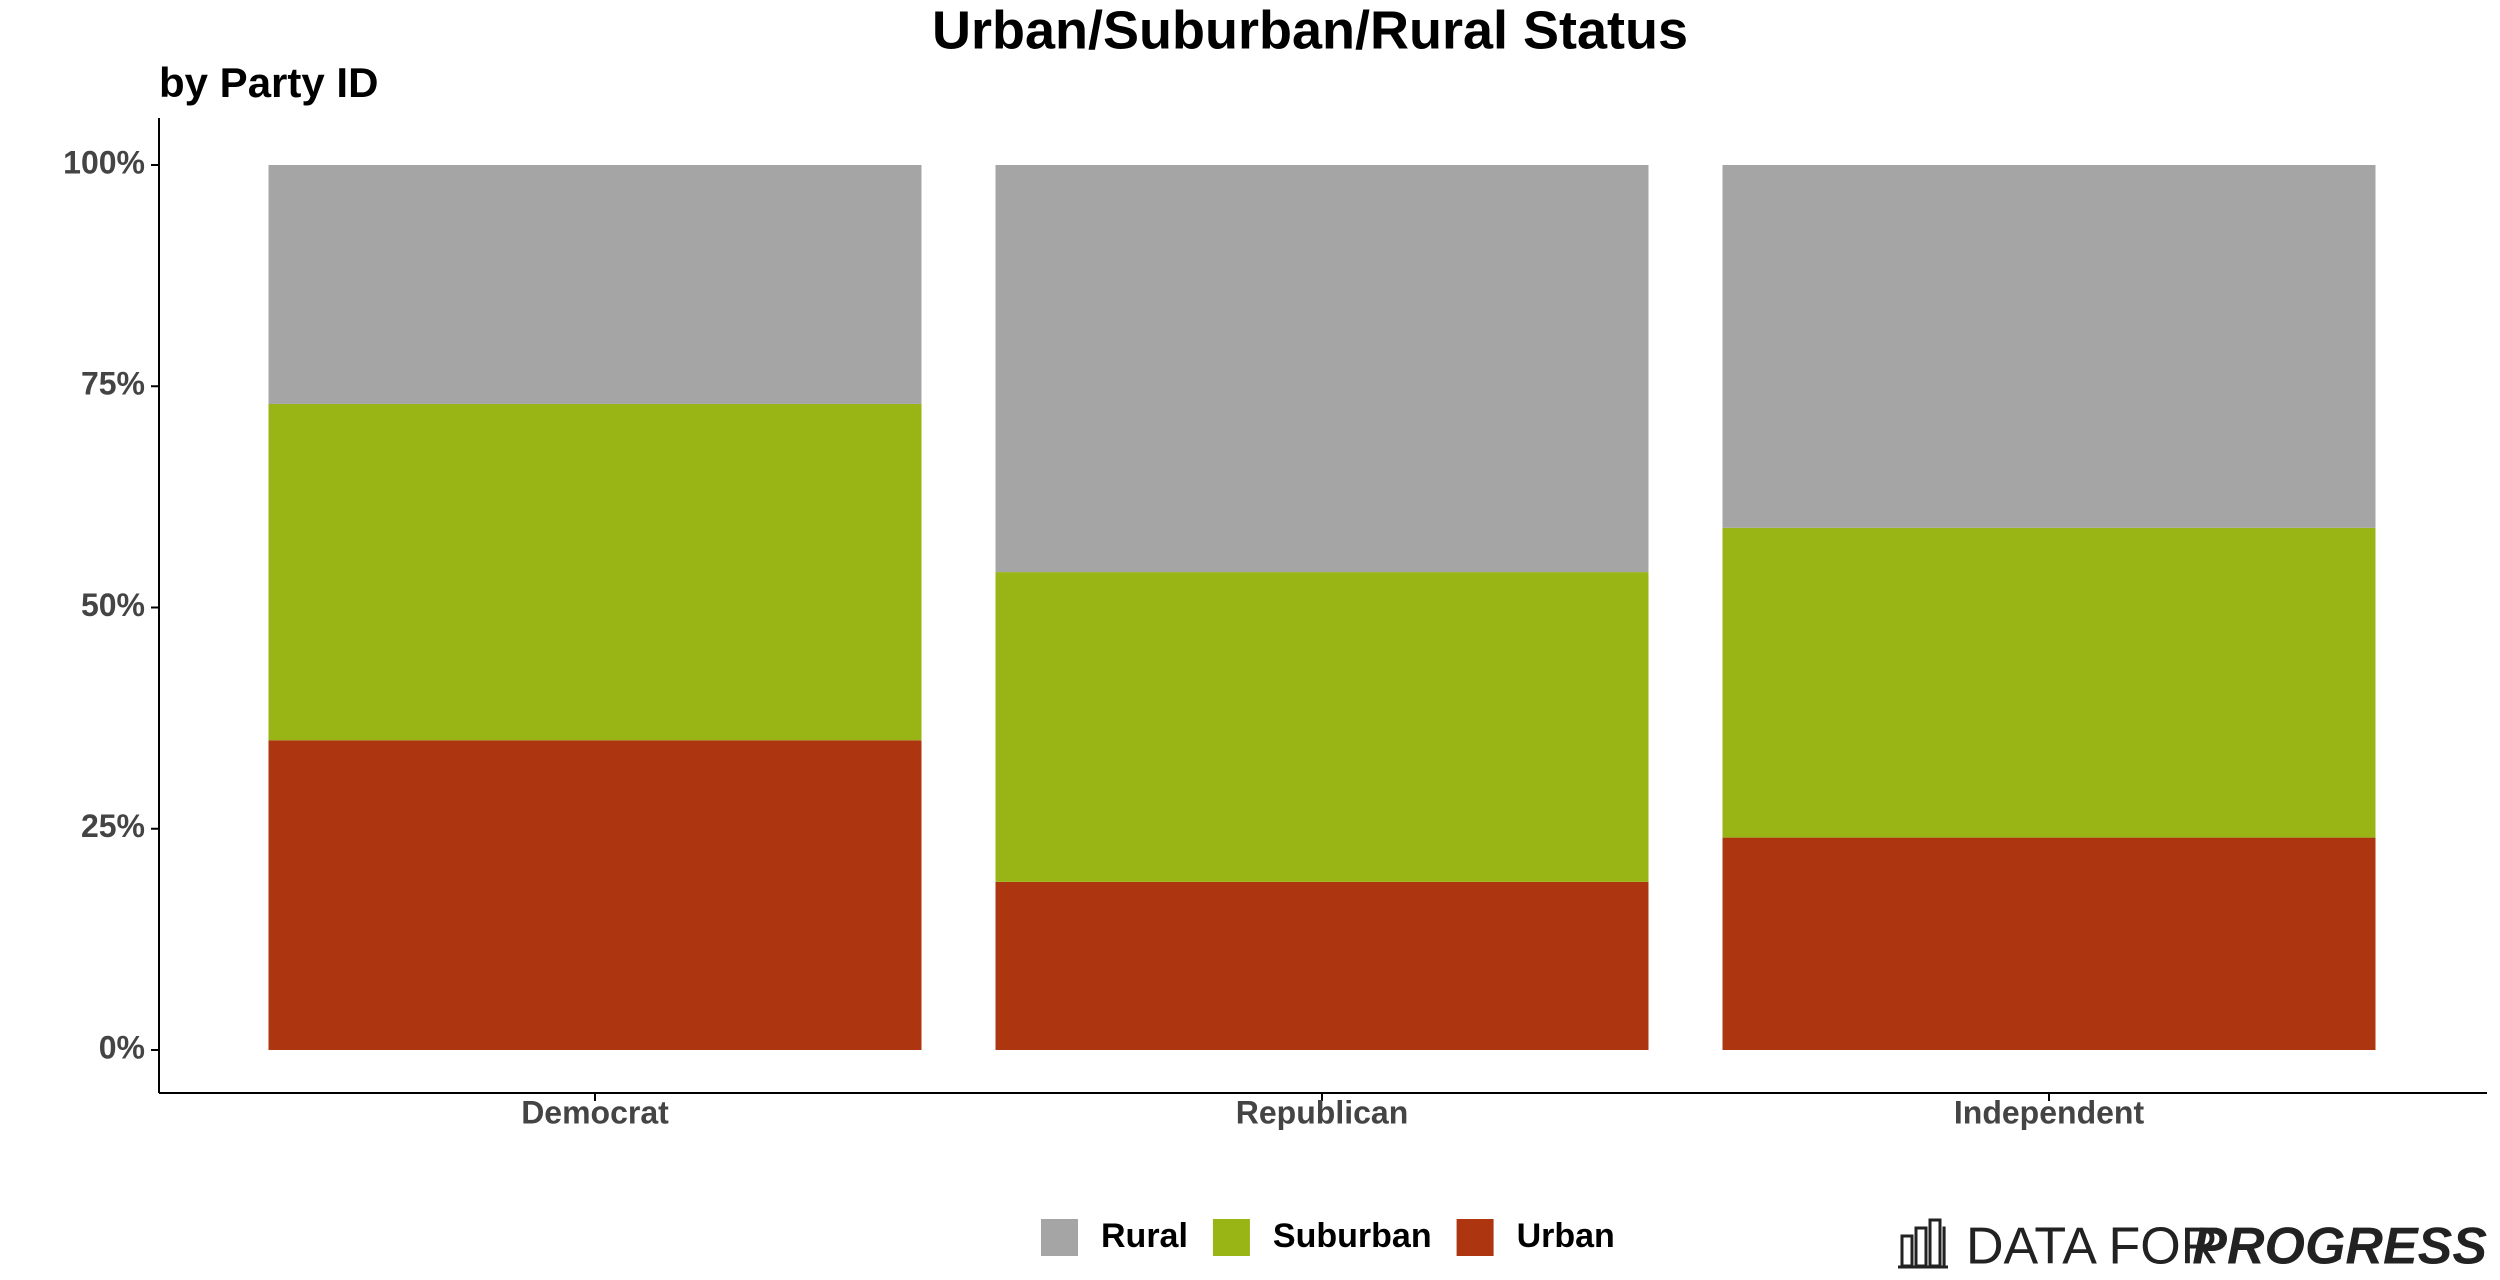 The width and height of the screenshot is (2500, 1280). I want to click on legend-label: Rural, so click(1144, 1236).